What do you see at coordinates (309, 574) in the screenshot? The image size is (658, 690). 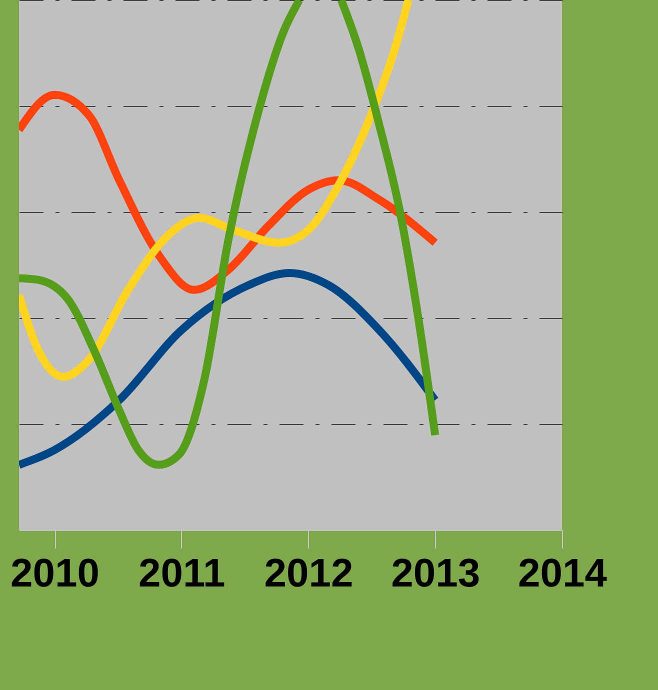 I see `x-tick-label: 2012` at bounding box center [309, 574].